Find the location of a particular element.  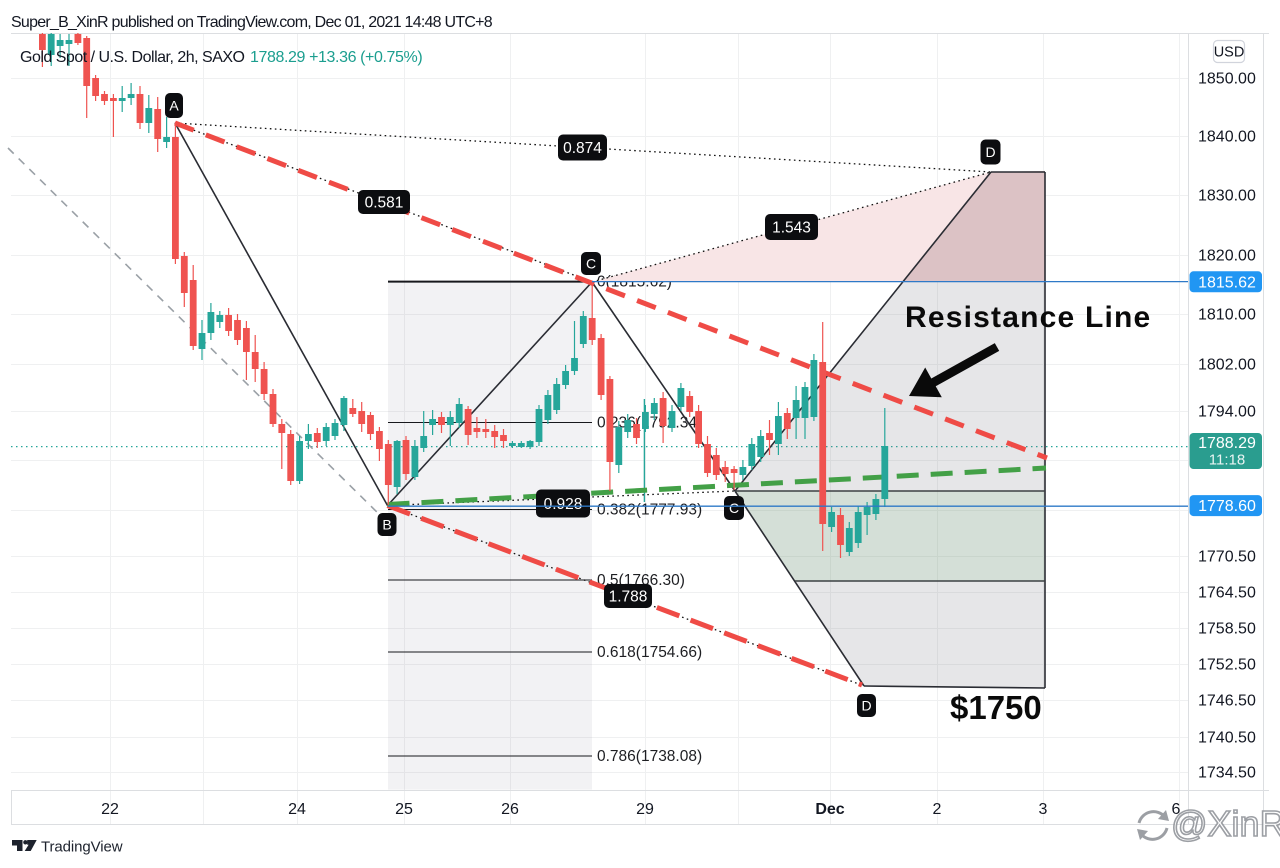

svg-text: USD is located at coordinates (1229, 53).